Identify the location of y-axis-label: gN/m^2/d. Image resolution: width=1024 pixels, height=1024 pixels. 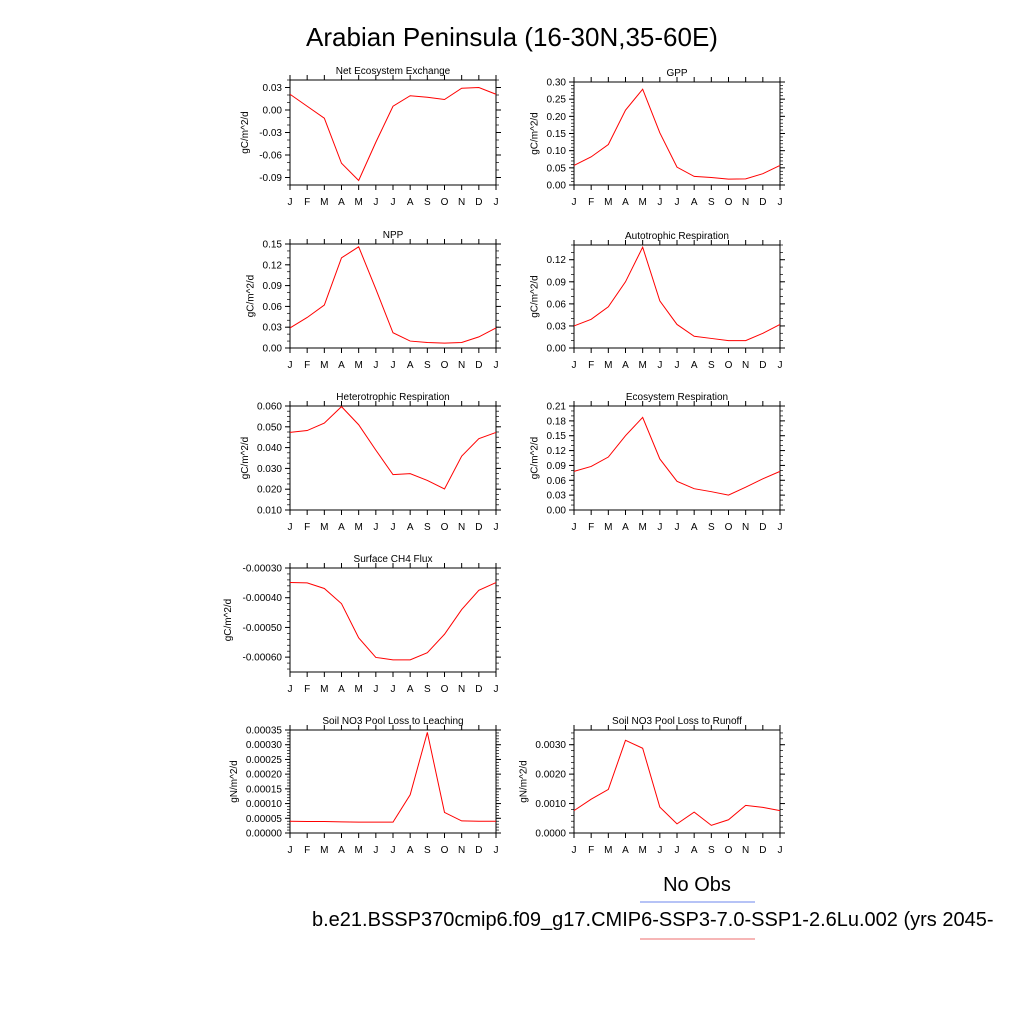
(523, 781).